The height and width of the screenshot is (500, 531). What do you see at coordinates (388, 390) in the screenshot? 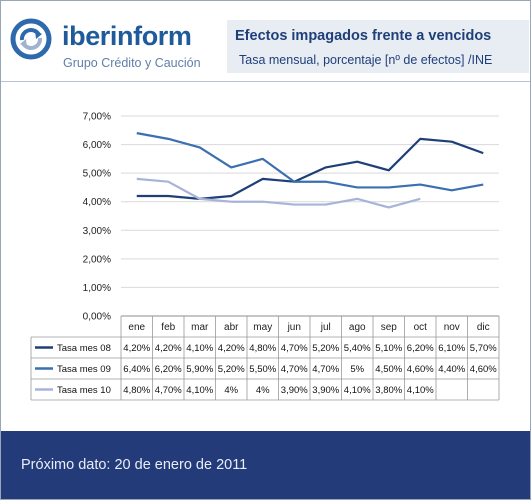
I see `data-label: 3,80%` at bounding box center [388, 390].